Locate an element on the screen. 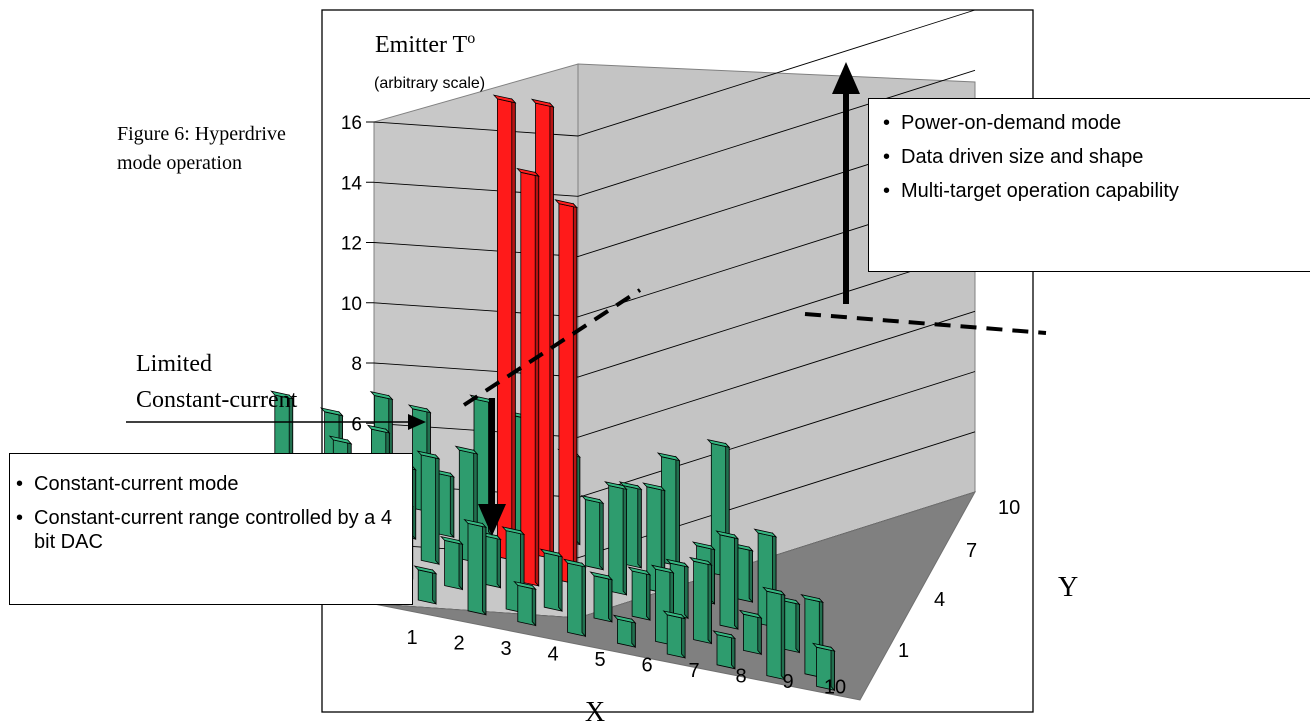 Image resolution: width=1310 pixels, height=721 pixels. x-tick-label: 2 is located at coordinates (458, 644).